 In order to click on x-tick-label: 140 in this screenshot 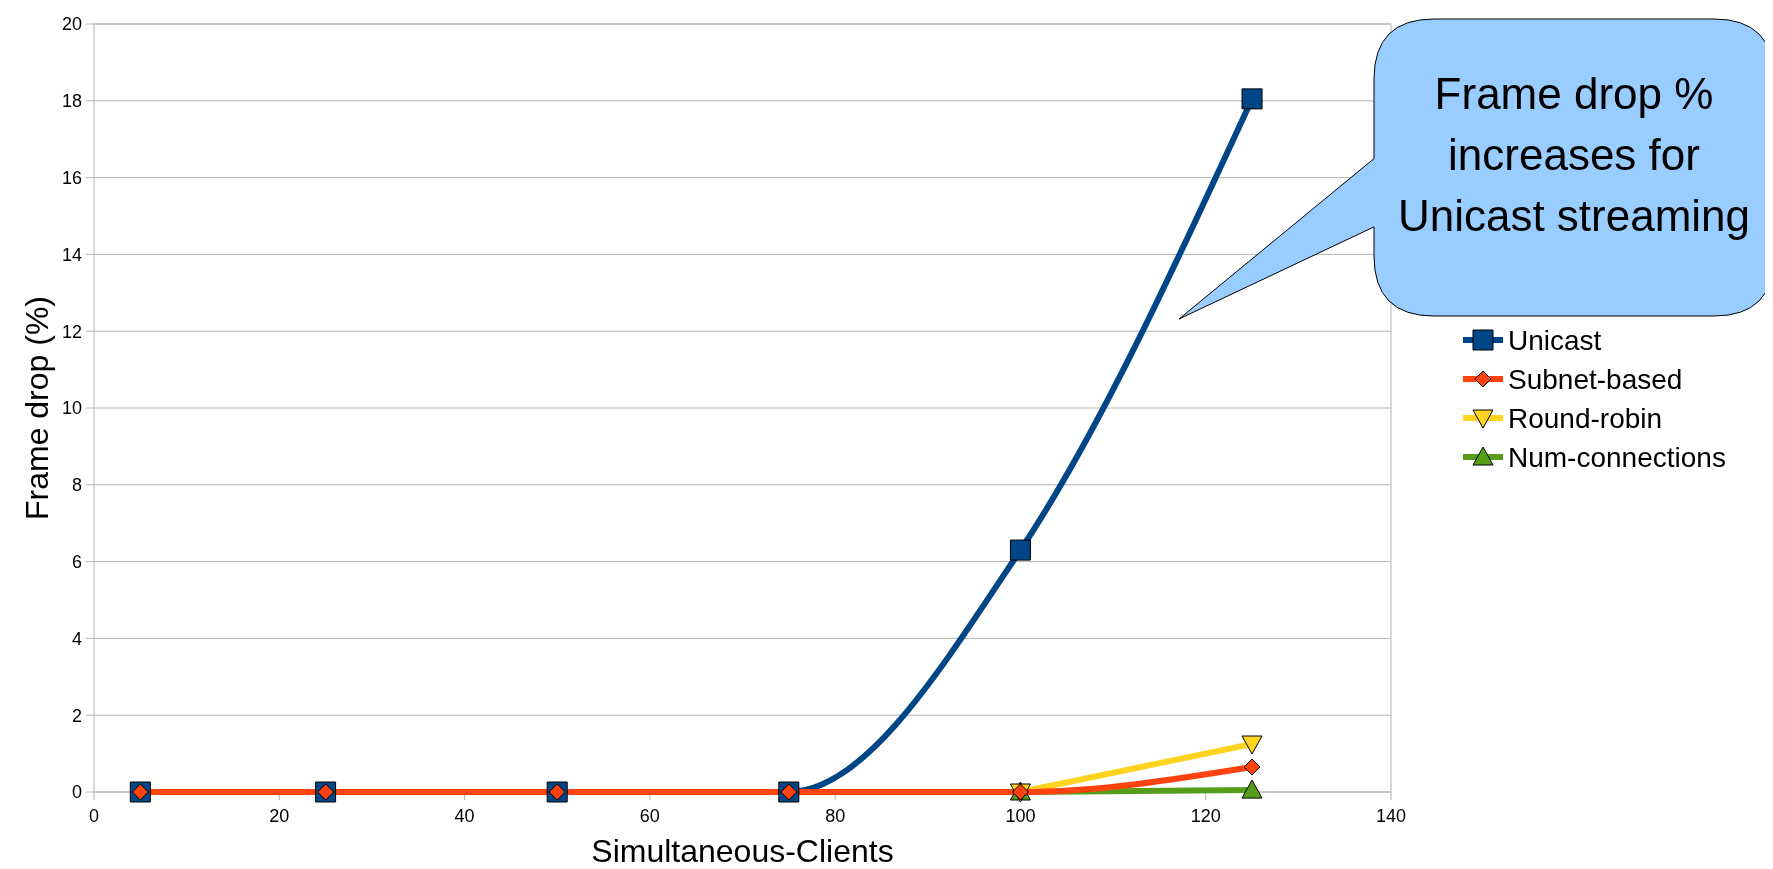, I will do `click(1391, 816)`.